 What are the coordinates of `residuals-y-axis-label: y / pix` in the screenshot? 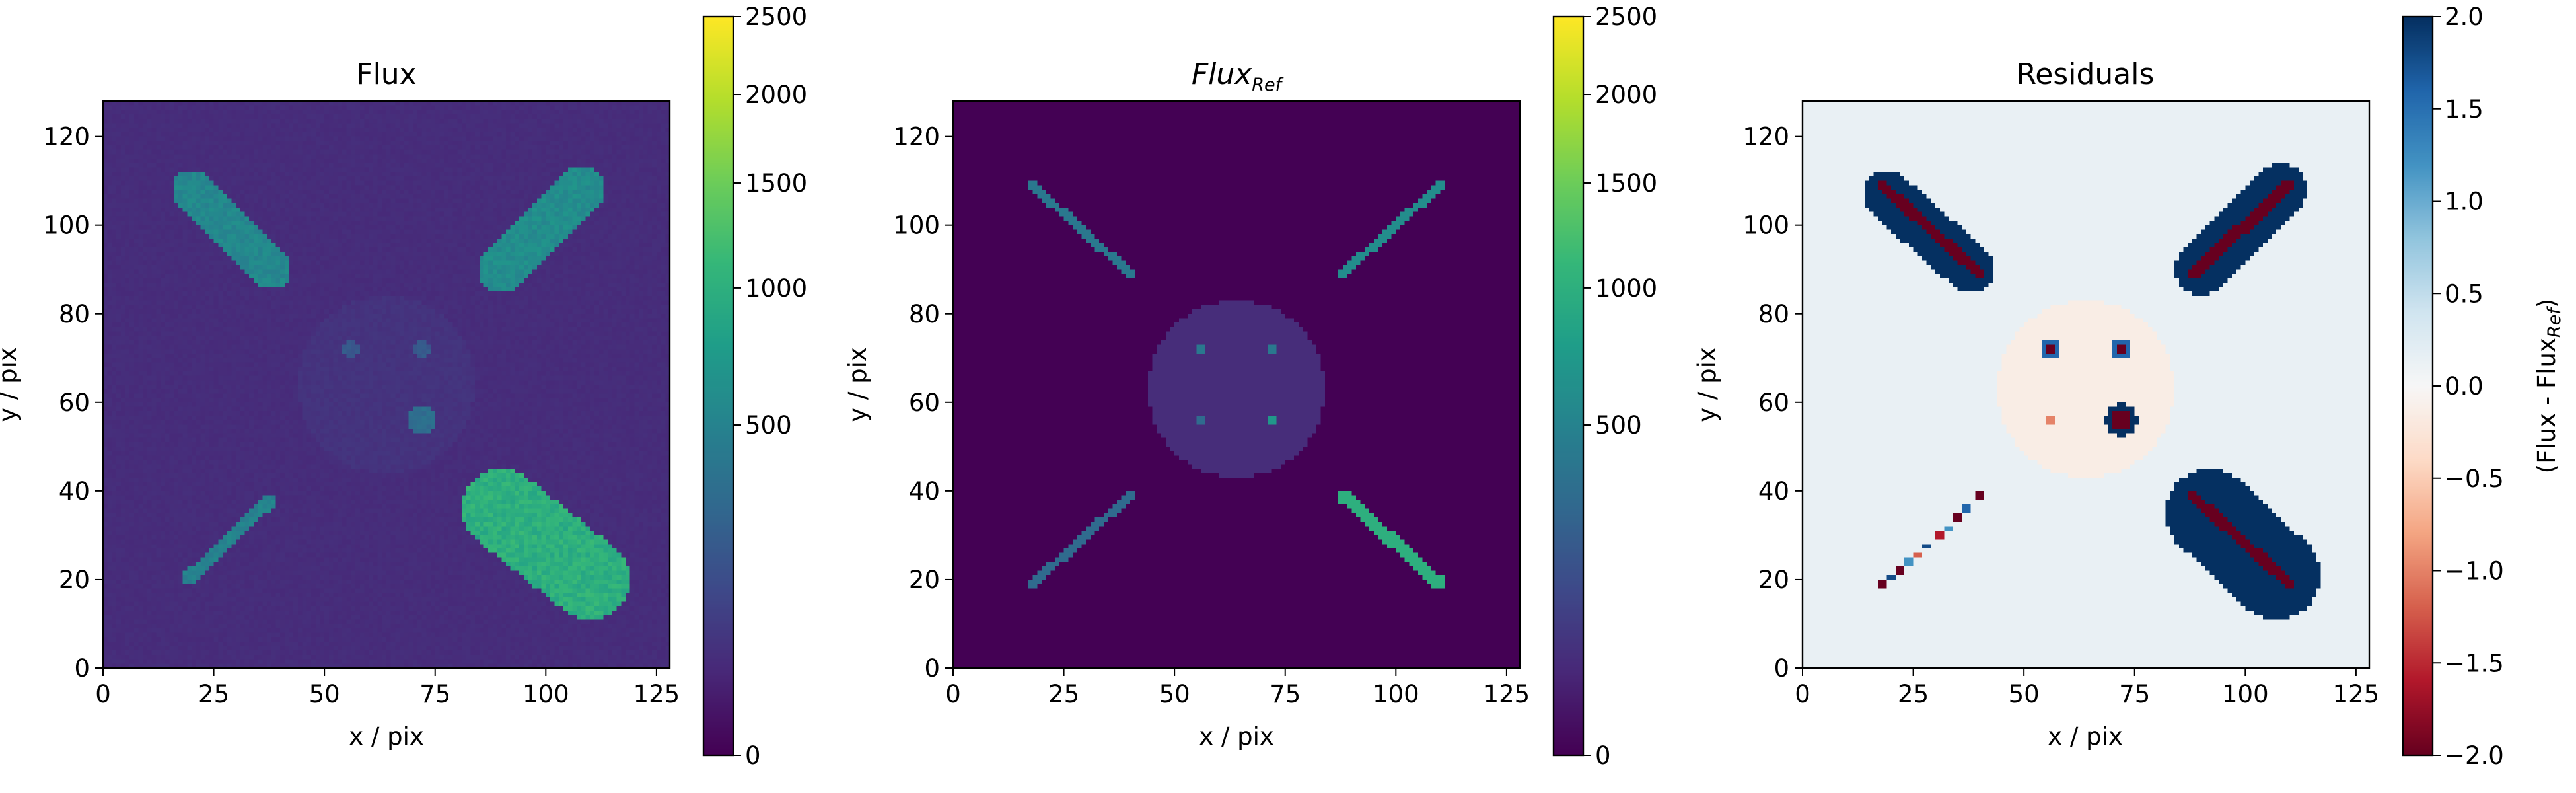 It's located at (1707, 385).